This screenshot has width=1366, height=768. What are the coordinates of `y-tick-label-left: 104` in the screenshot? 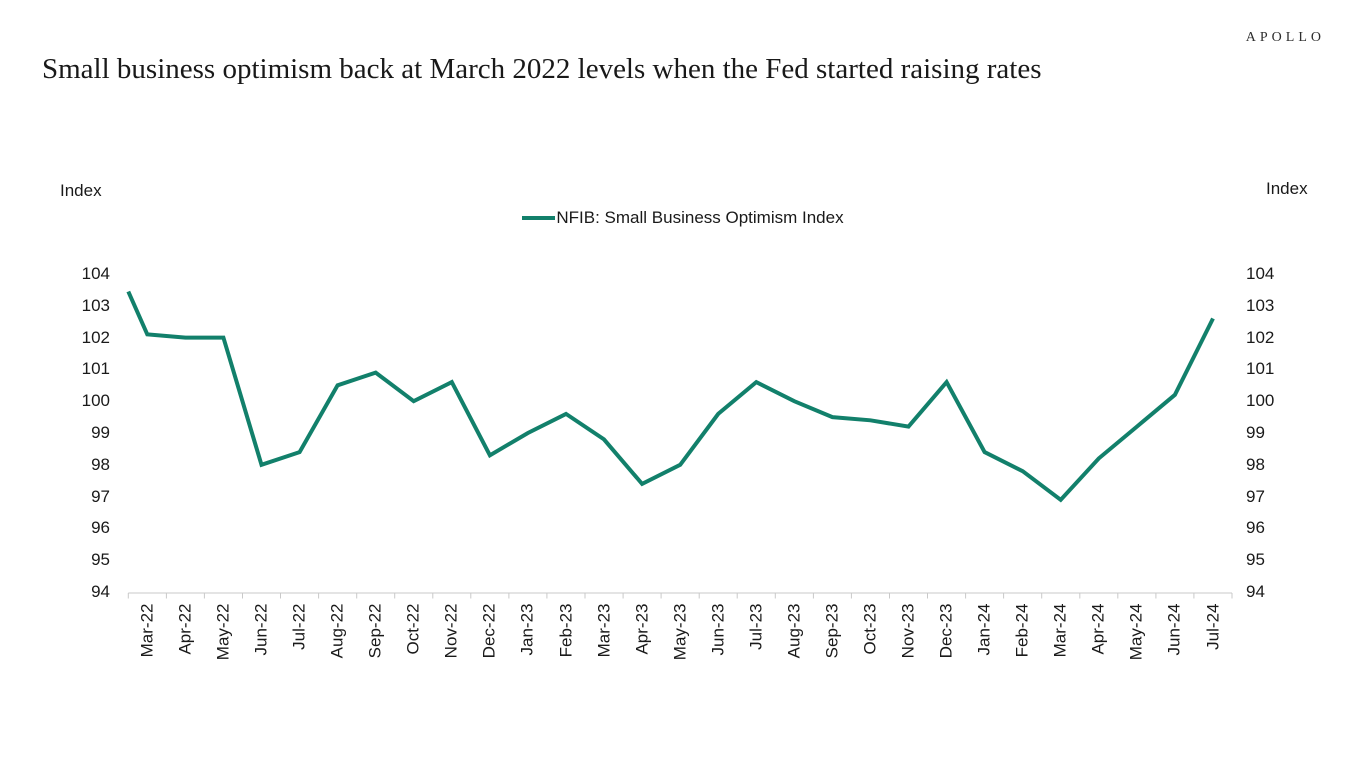 It's located at (95, 273).